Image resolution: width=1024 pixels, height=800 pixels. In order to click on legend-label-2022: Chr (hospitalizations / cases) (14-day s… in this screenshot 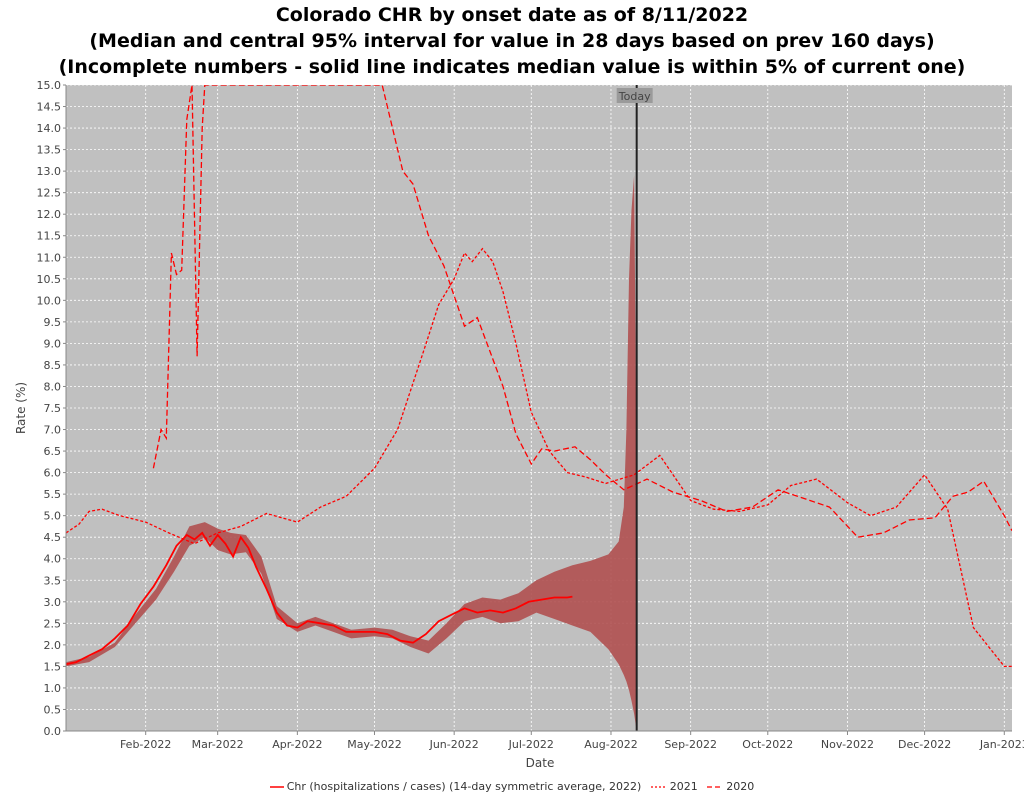, I will do `click(464, 786)`.